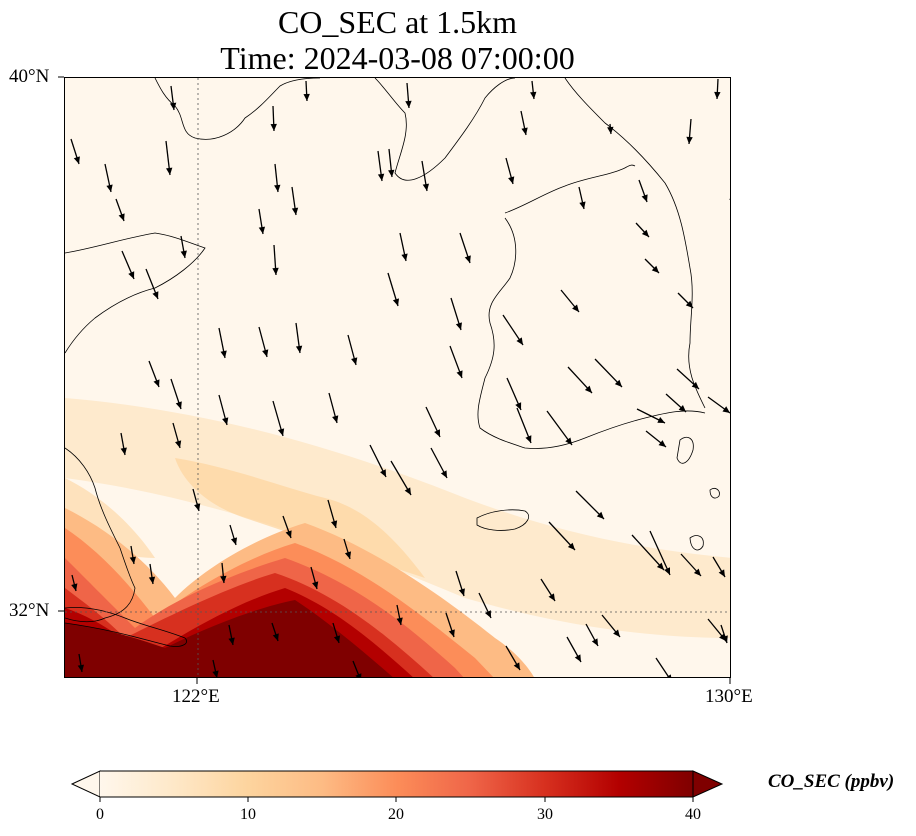  I want to click on map-title: CO_SEC at 1.5km, so click(397, 22).